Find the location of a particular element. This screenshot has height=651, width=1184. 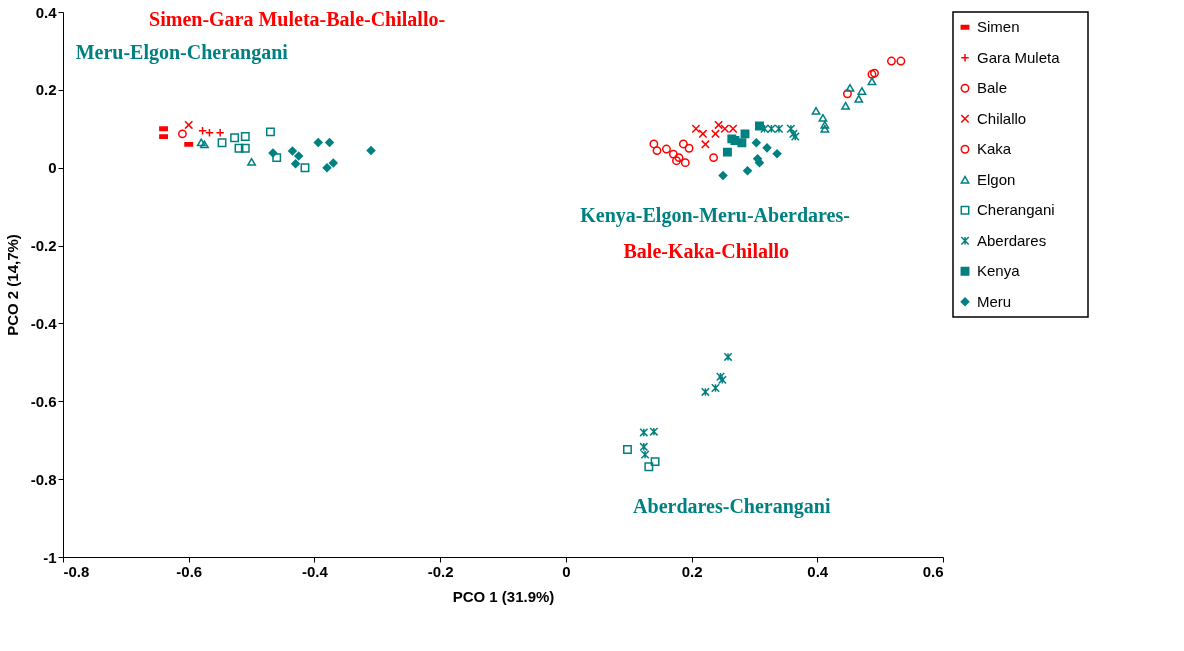

legend-label: Elgon is located at coordinates (996, 179).